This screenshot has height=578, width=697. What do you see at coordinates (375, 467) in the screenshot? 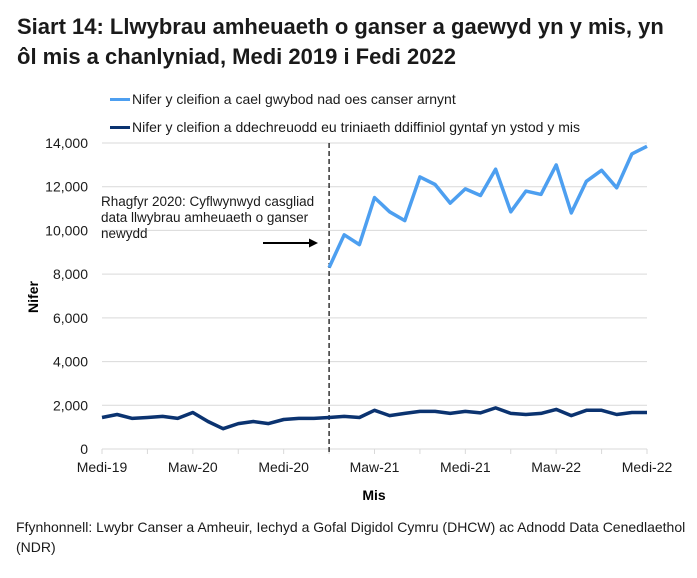
I see `x-tick-label: Maw-21` at bounding box center [375, 467].